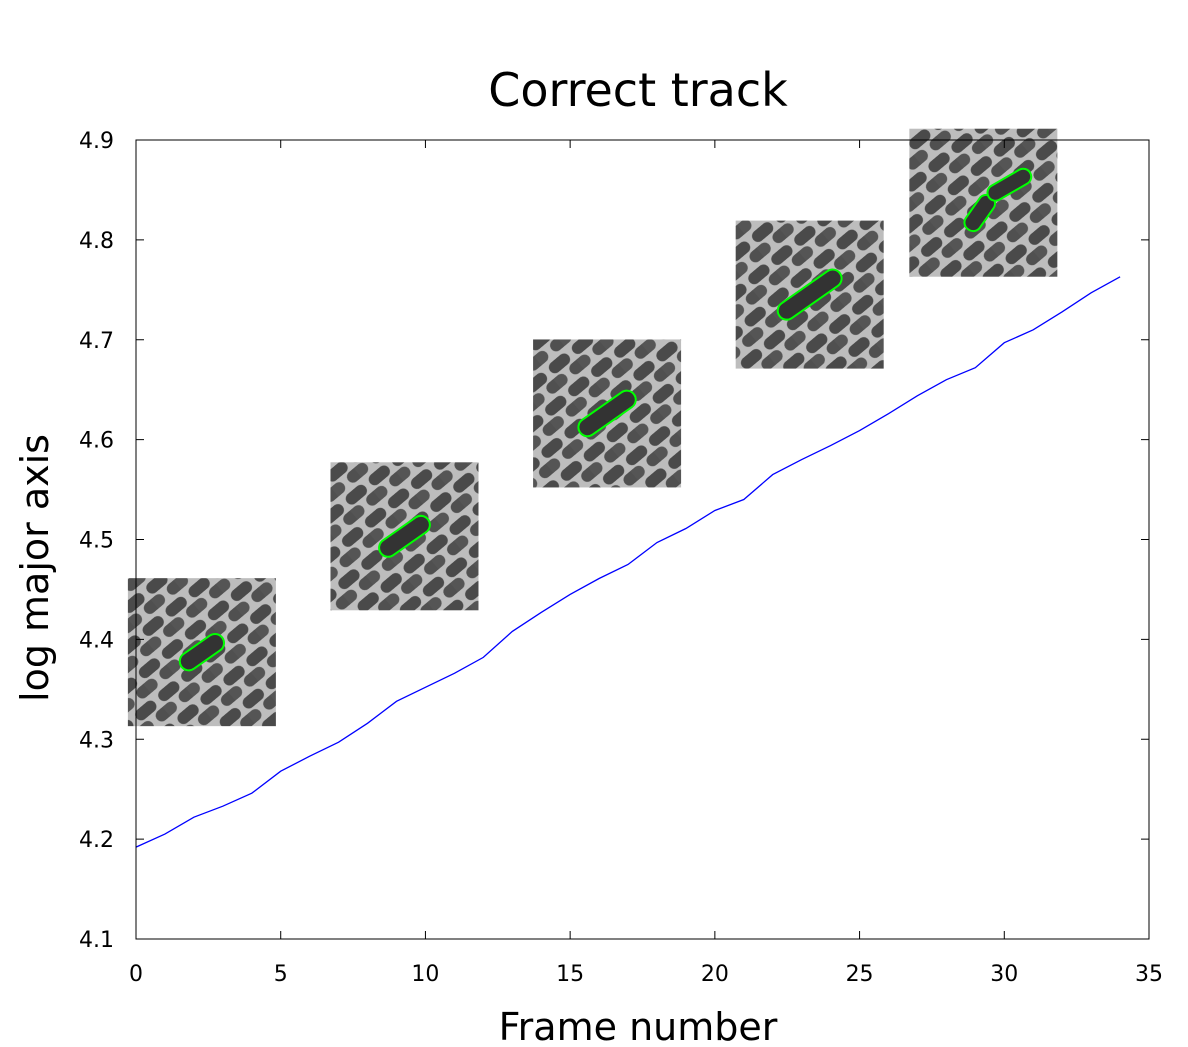 The width and height of the screenshot is (1188, 1047). I want to click on y-tick-label: 4.2, so click(96, 840).